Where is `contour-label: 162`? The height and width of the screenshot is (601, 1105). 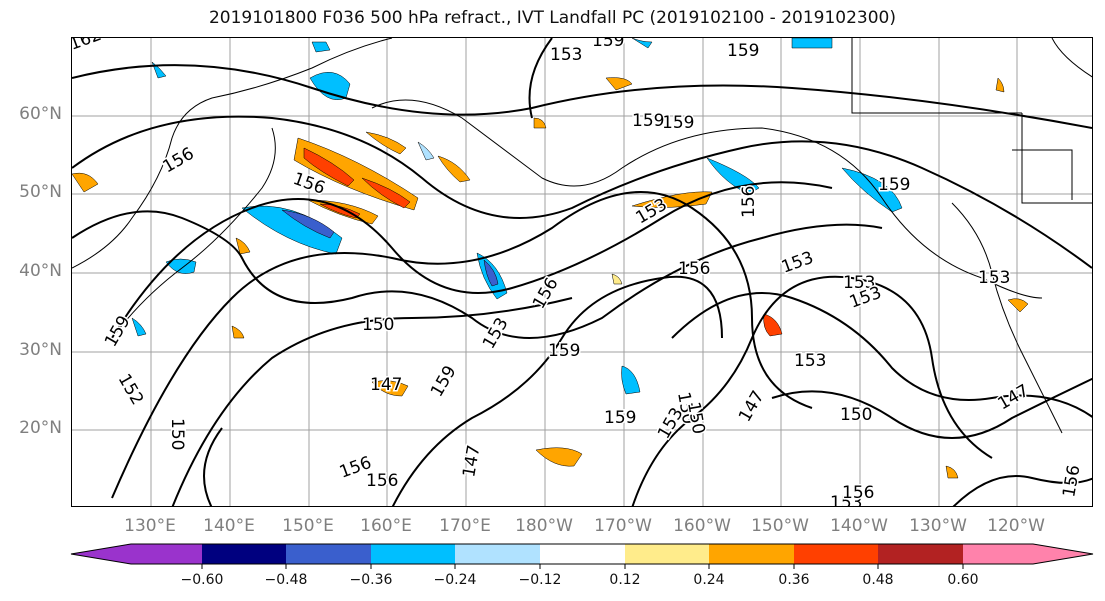
contour-label: 162 is located at coordinates (88, 46).